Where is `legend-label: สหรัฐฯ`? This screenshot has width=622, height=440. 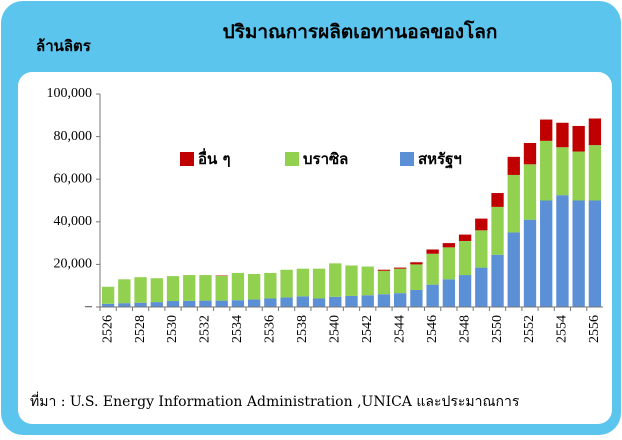 legend-label: สหรัฐฯ is located at coordinates (440, 159).